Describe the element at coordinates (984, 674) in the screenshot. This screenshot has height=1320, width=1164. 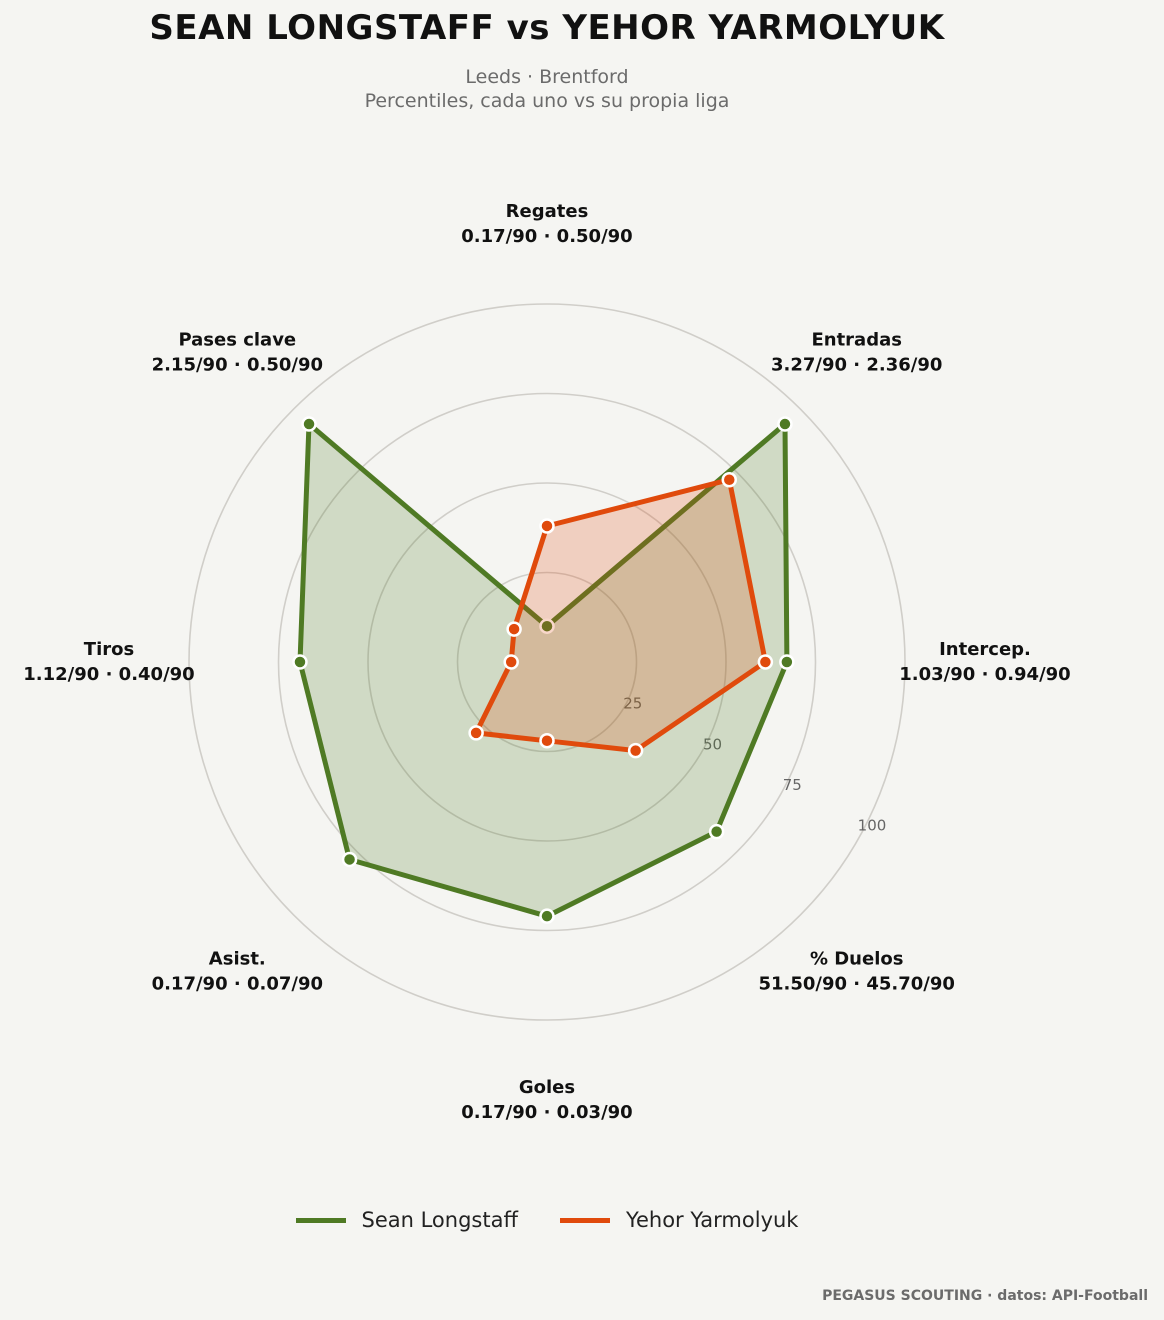
I see `axis-values-2: 1.03/90 · 0.94/90` at that location.